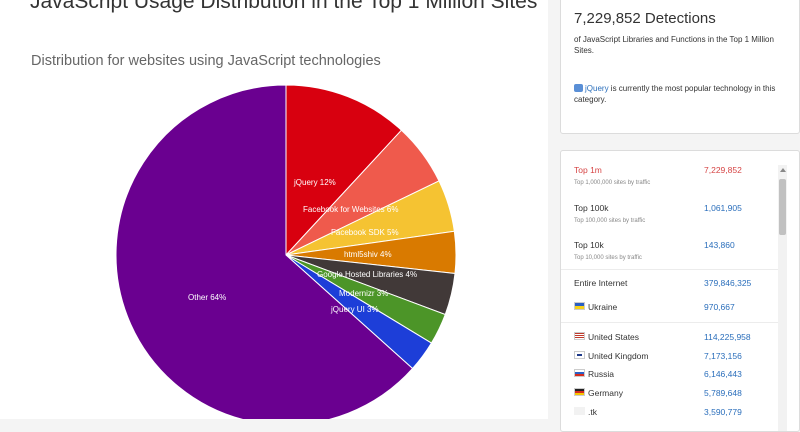 This screenshot has width=800, height=432. I want to click on pie-label: Facebook for Websites 6%, so click(350, 209).